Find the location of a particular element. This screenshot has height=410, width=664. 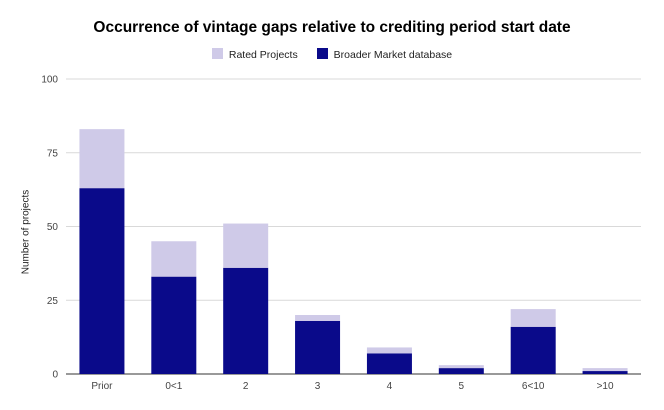

legend: Rated Projects Broader Market database is located at coordinates (332, 54).